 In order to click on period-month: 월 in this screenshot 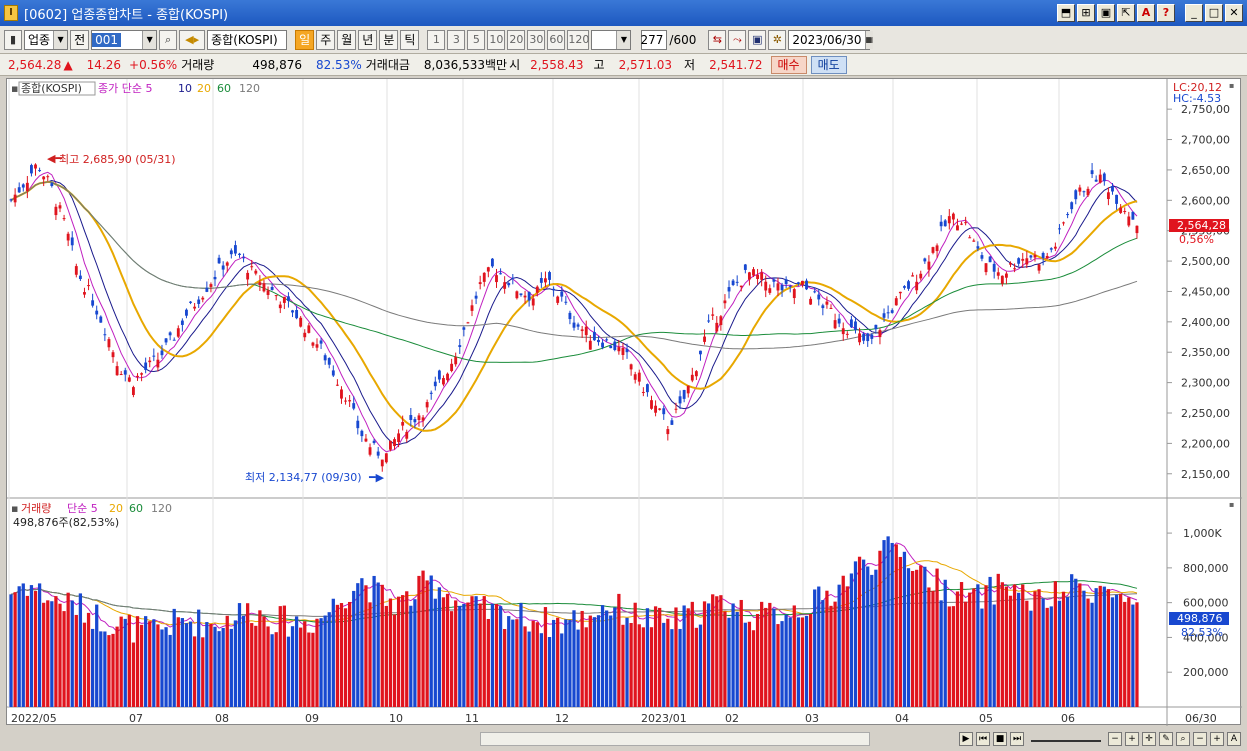, I will do `click(347, 39)`.